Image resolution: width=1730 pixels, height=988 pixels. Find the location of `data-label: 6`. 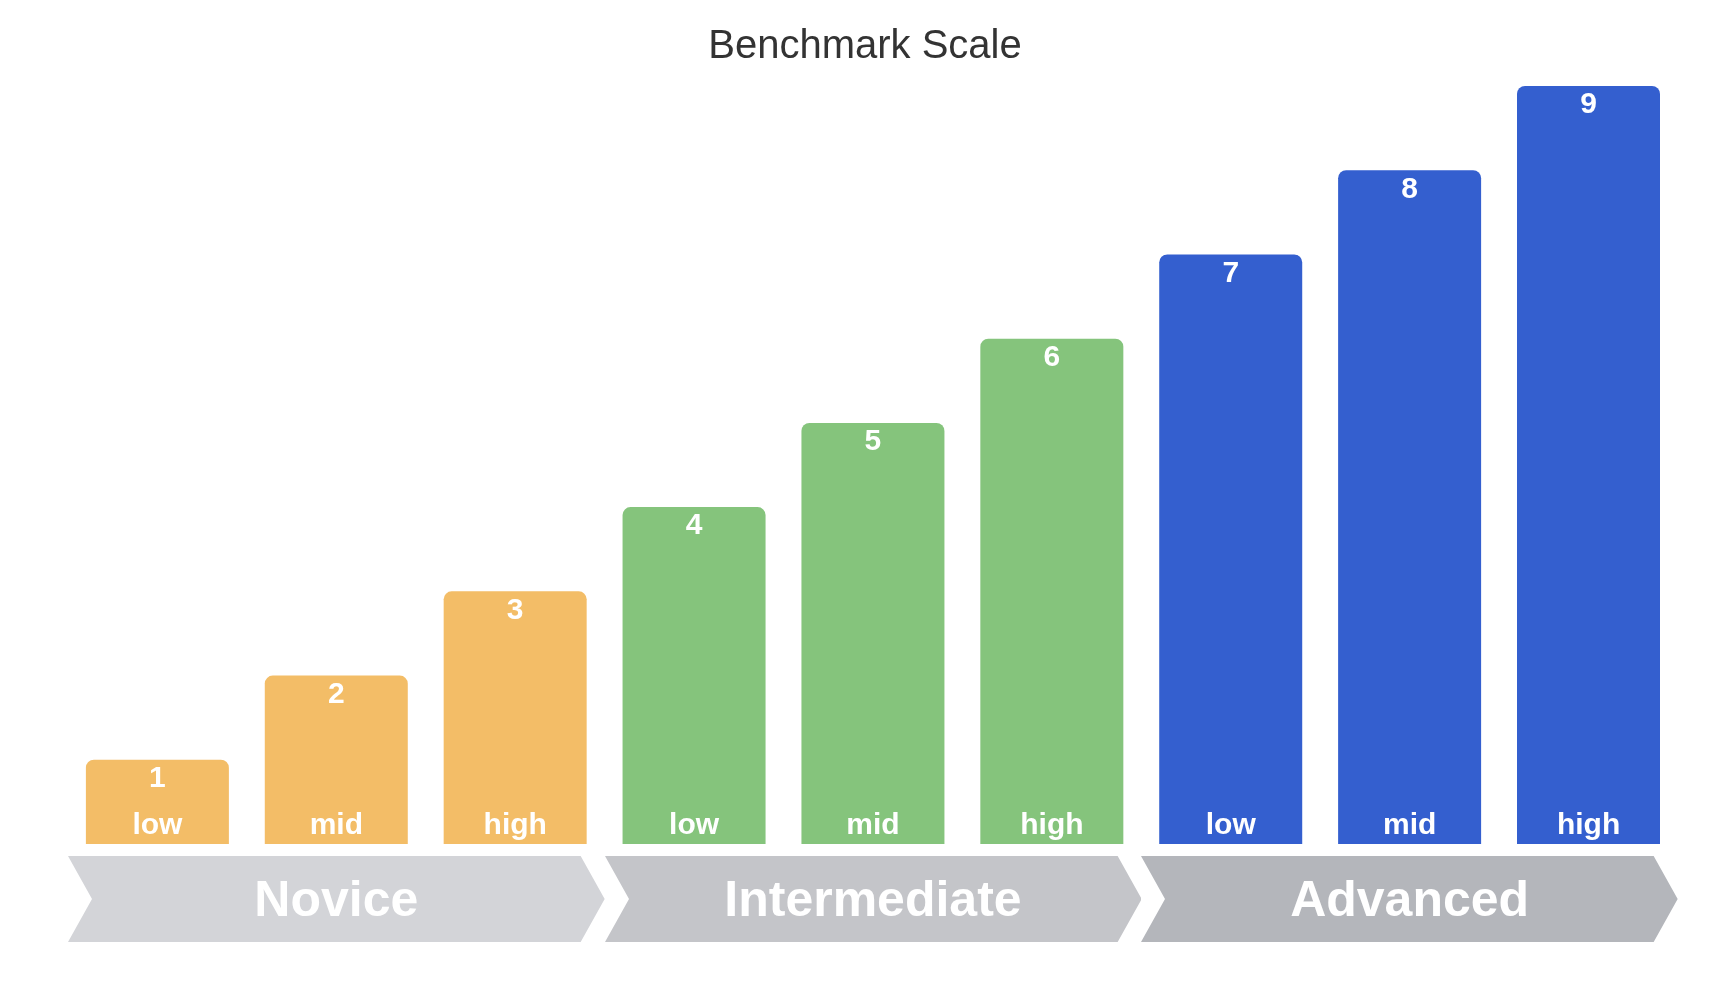

data-label: 6 is located at coordinates (1052, 355).